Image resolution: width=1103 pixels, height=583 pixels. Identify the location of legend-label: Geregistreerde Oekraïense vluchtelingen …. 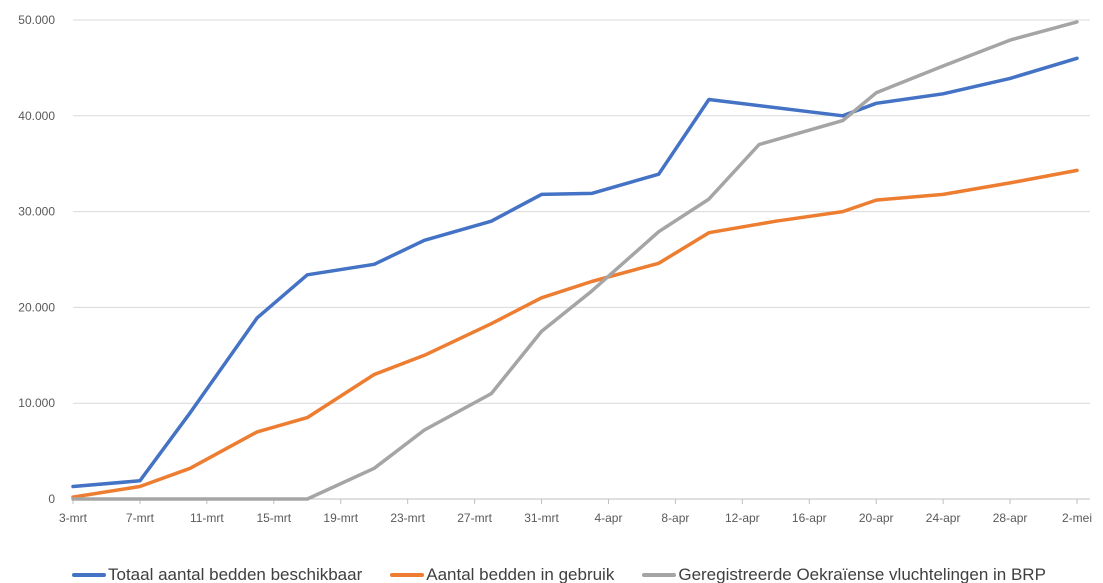
(862, 574).